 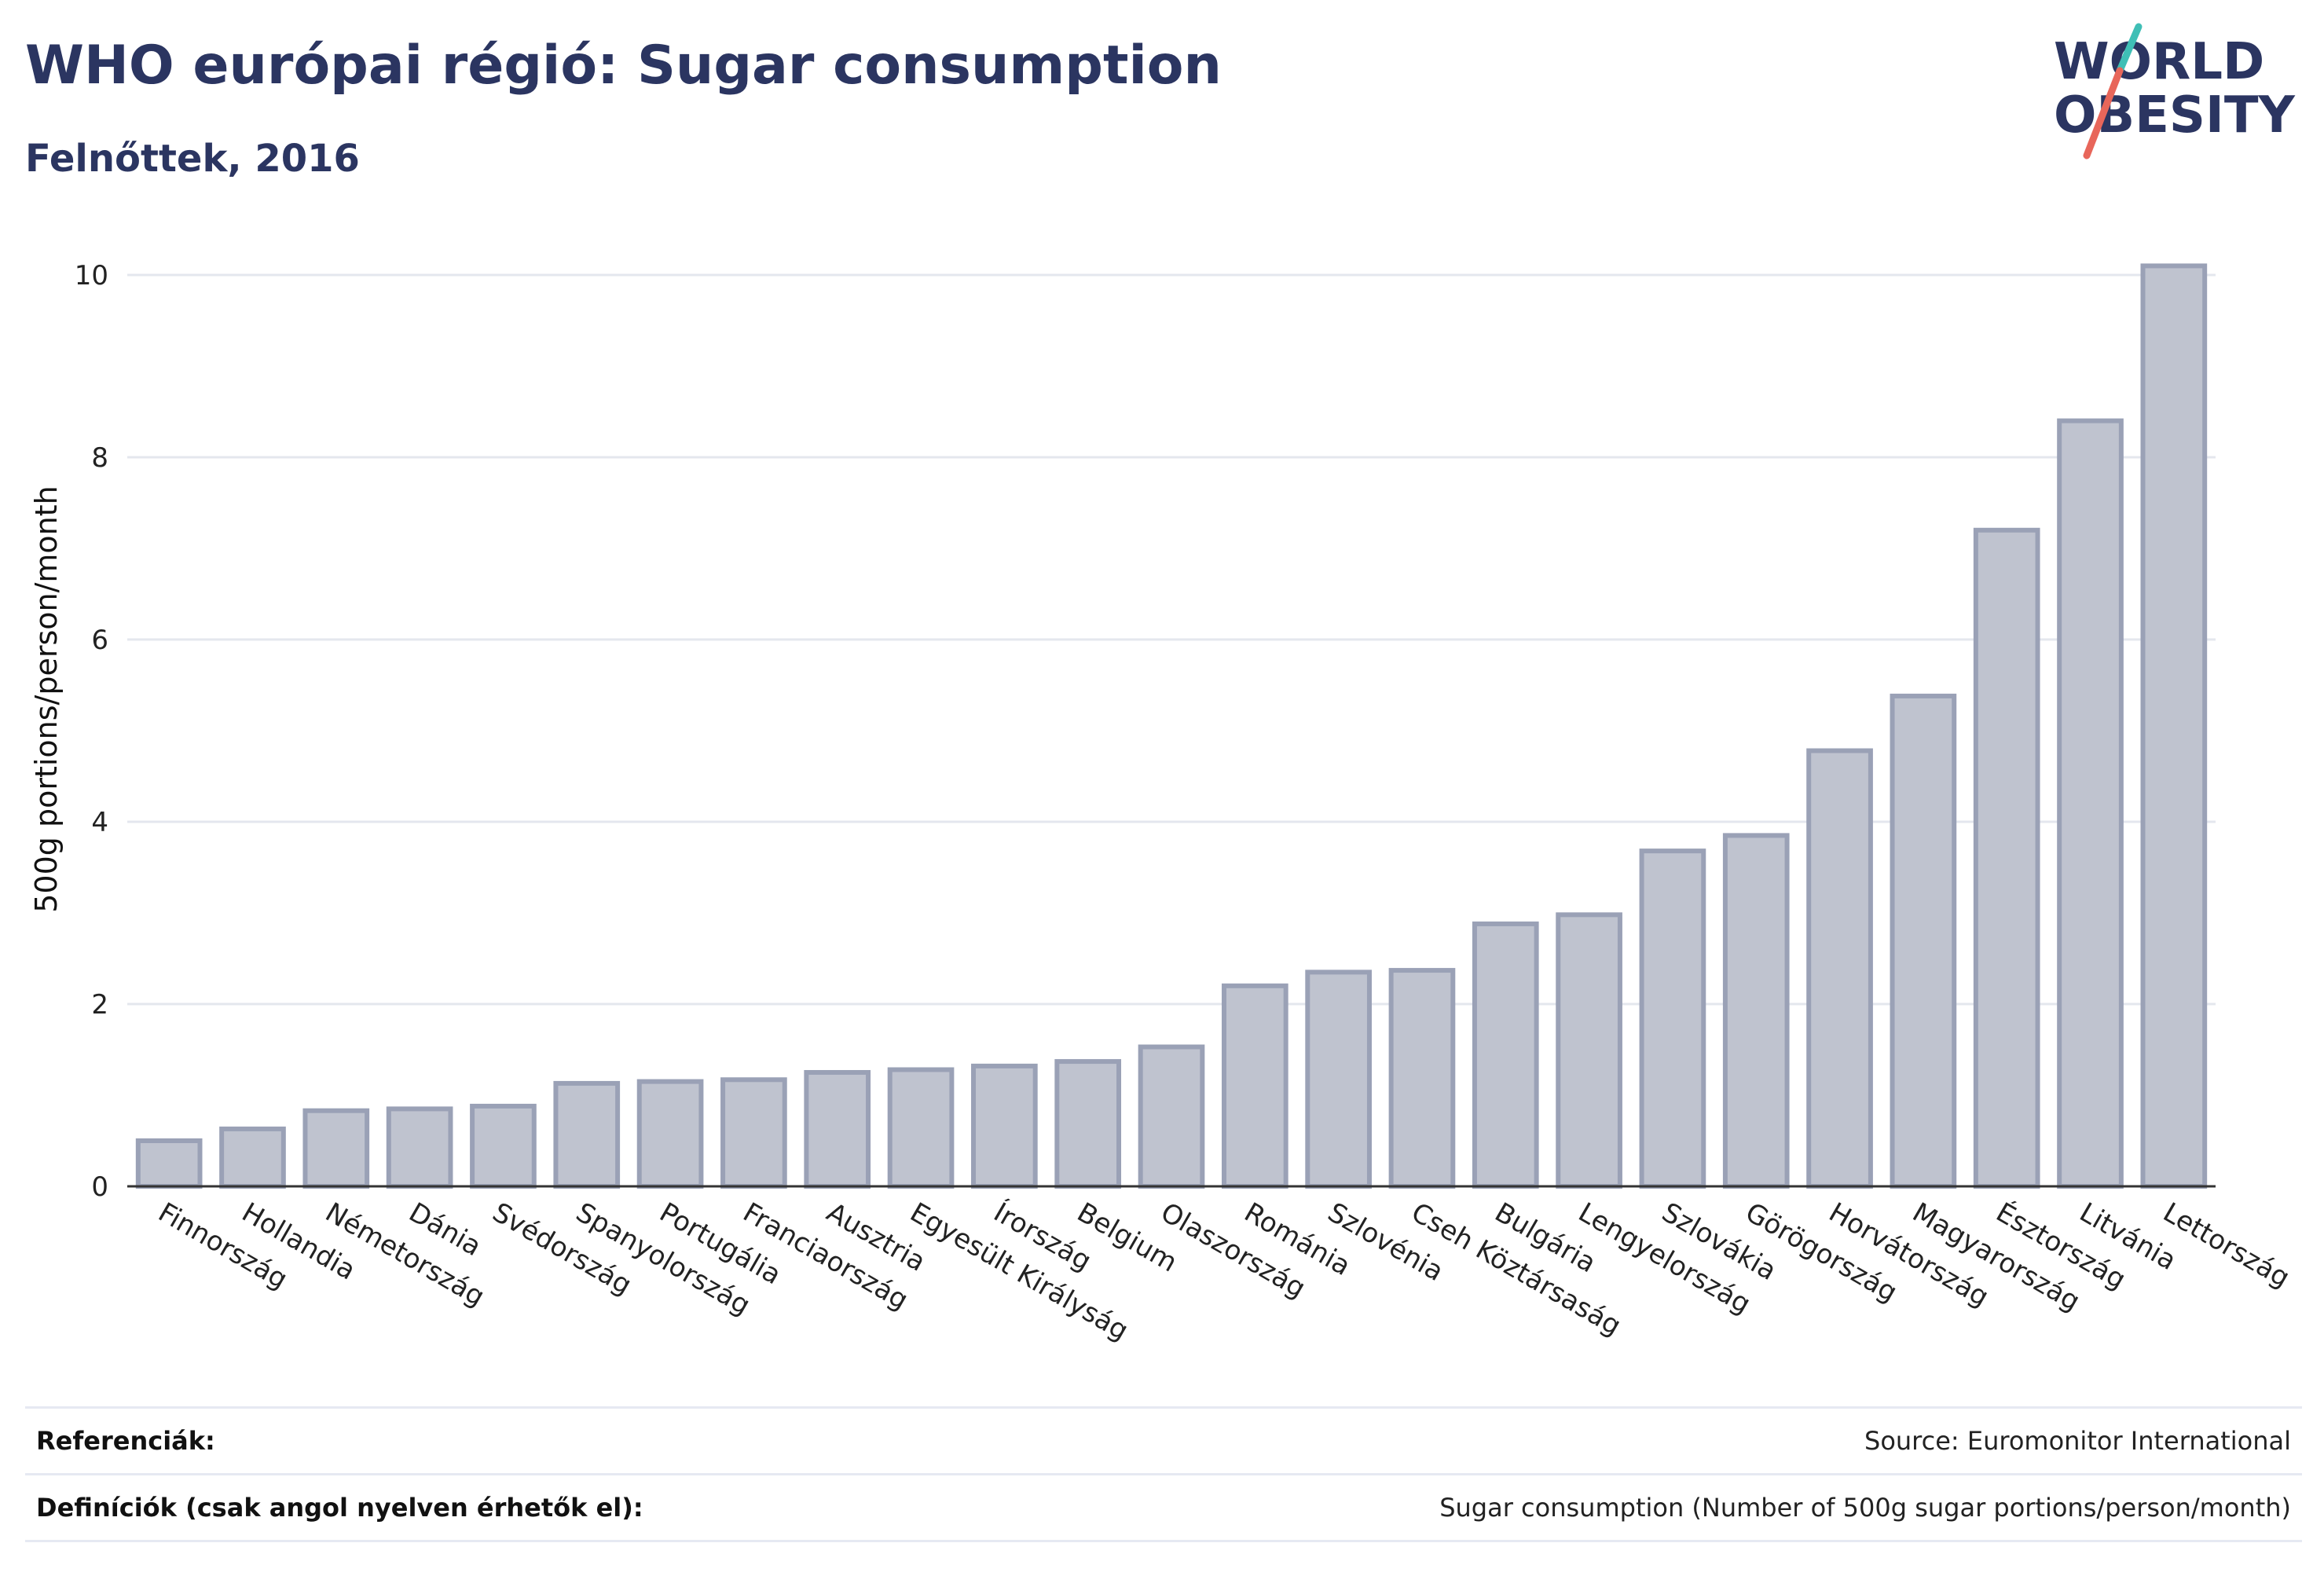 I want to click on y-tick-label: 0, so click(x=99, y=1187).